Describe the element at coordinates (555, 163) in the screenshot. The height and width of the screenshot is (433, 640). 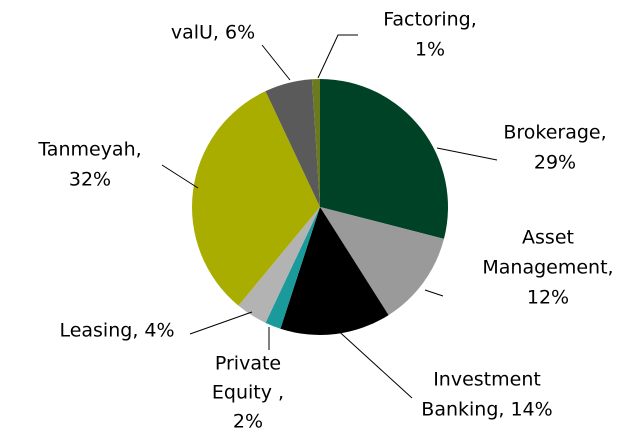
I see `data-label: 29%` at that location.